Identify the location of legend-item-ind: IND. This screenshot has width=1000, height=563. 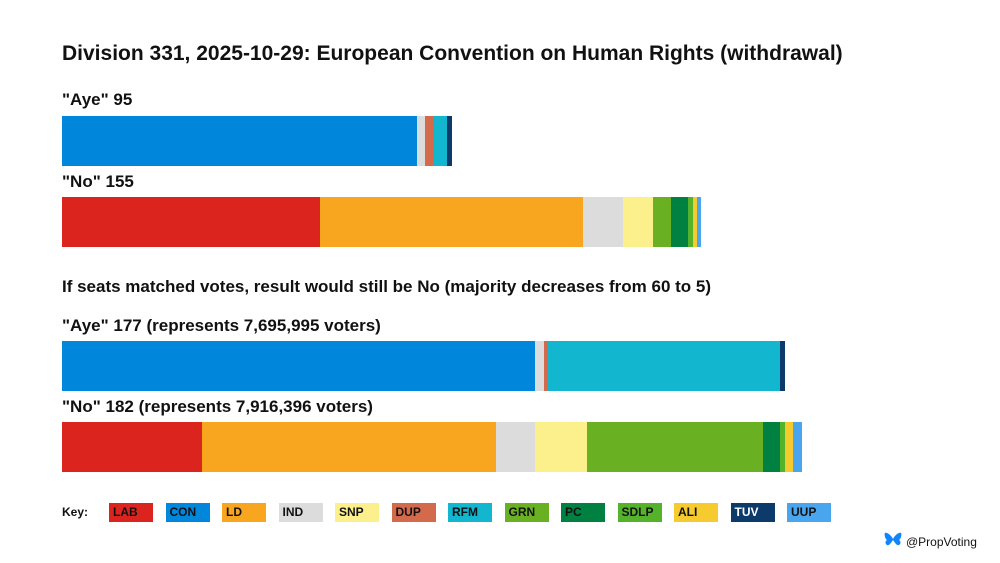
(300, 512).